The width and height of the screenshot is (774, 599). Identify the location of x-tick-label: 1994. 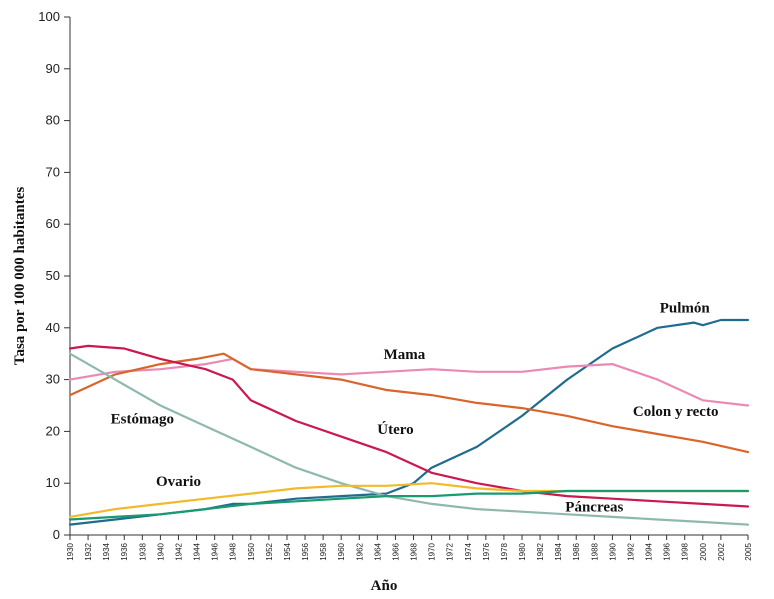
(649, 551).